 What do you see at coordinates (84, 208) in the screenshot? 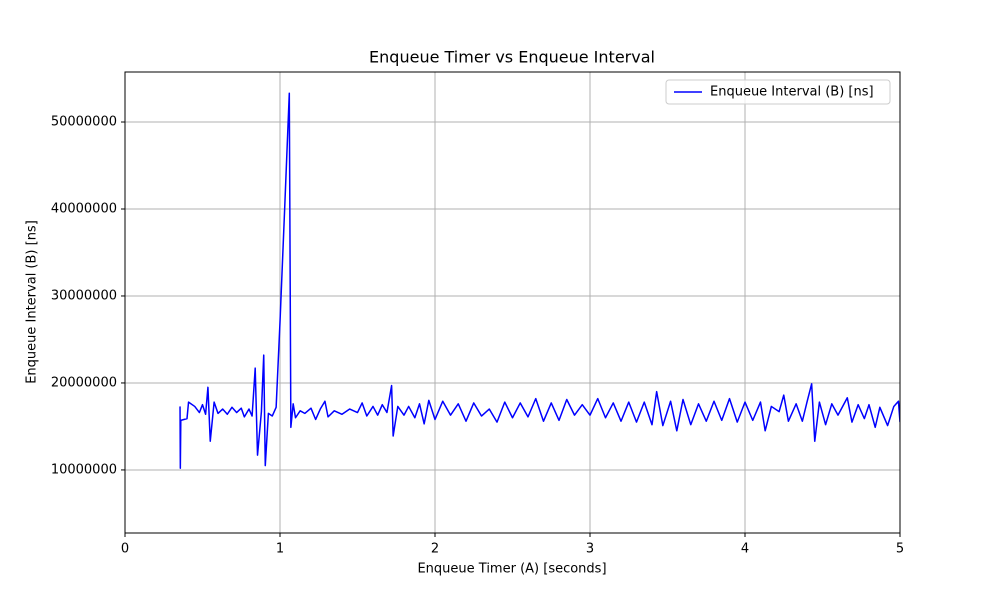
I see `y-tick-label: 40000000` at bounding box center [84, 208].